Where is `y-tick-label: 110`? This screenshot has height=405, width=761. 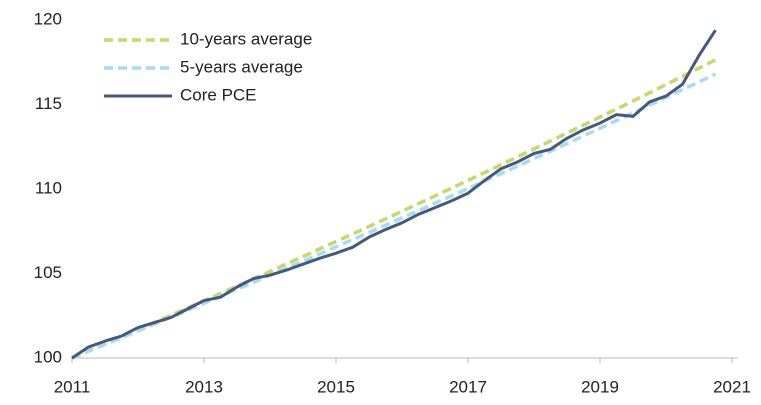 y-tick-label: 110 is located at coordinates (48, 187).